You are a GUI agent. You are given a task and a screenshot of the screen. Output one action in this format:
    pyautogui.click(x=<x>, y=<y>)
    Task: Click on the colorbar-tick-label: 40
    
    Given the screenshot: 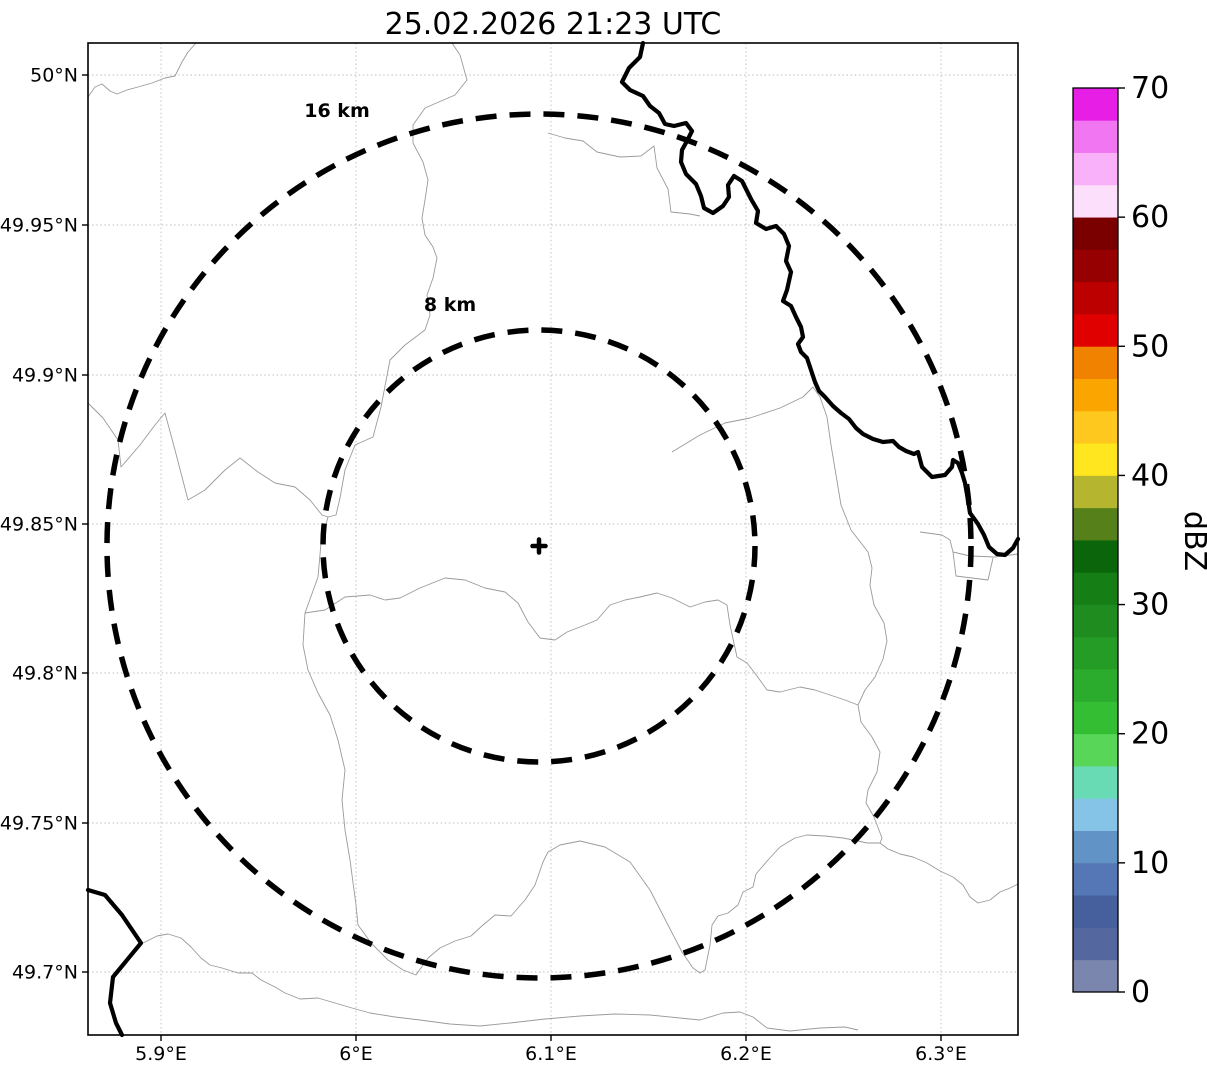 What is the action you would take?
    pyautogui.click(x=1150, y=475)
    